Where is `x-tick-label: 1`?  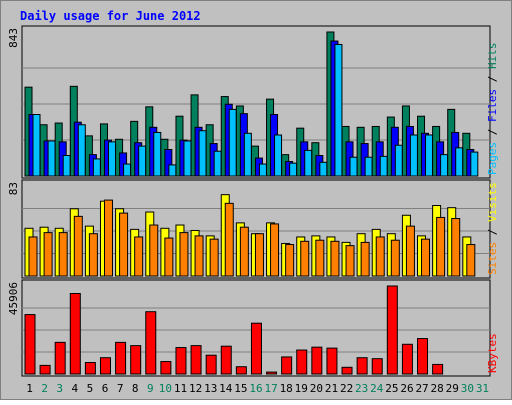
x-tick-label: 1 is located at coordinates (29, 388).